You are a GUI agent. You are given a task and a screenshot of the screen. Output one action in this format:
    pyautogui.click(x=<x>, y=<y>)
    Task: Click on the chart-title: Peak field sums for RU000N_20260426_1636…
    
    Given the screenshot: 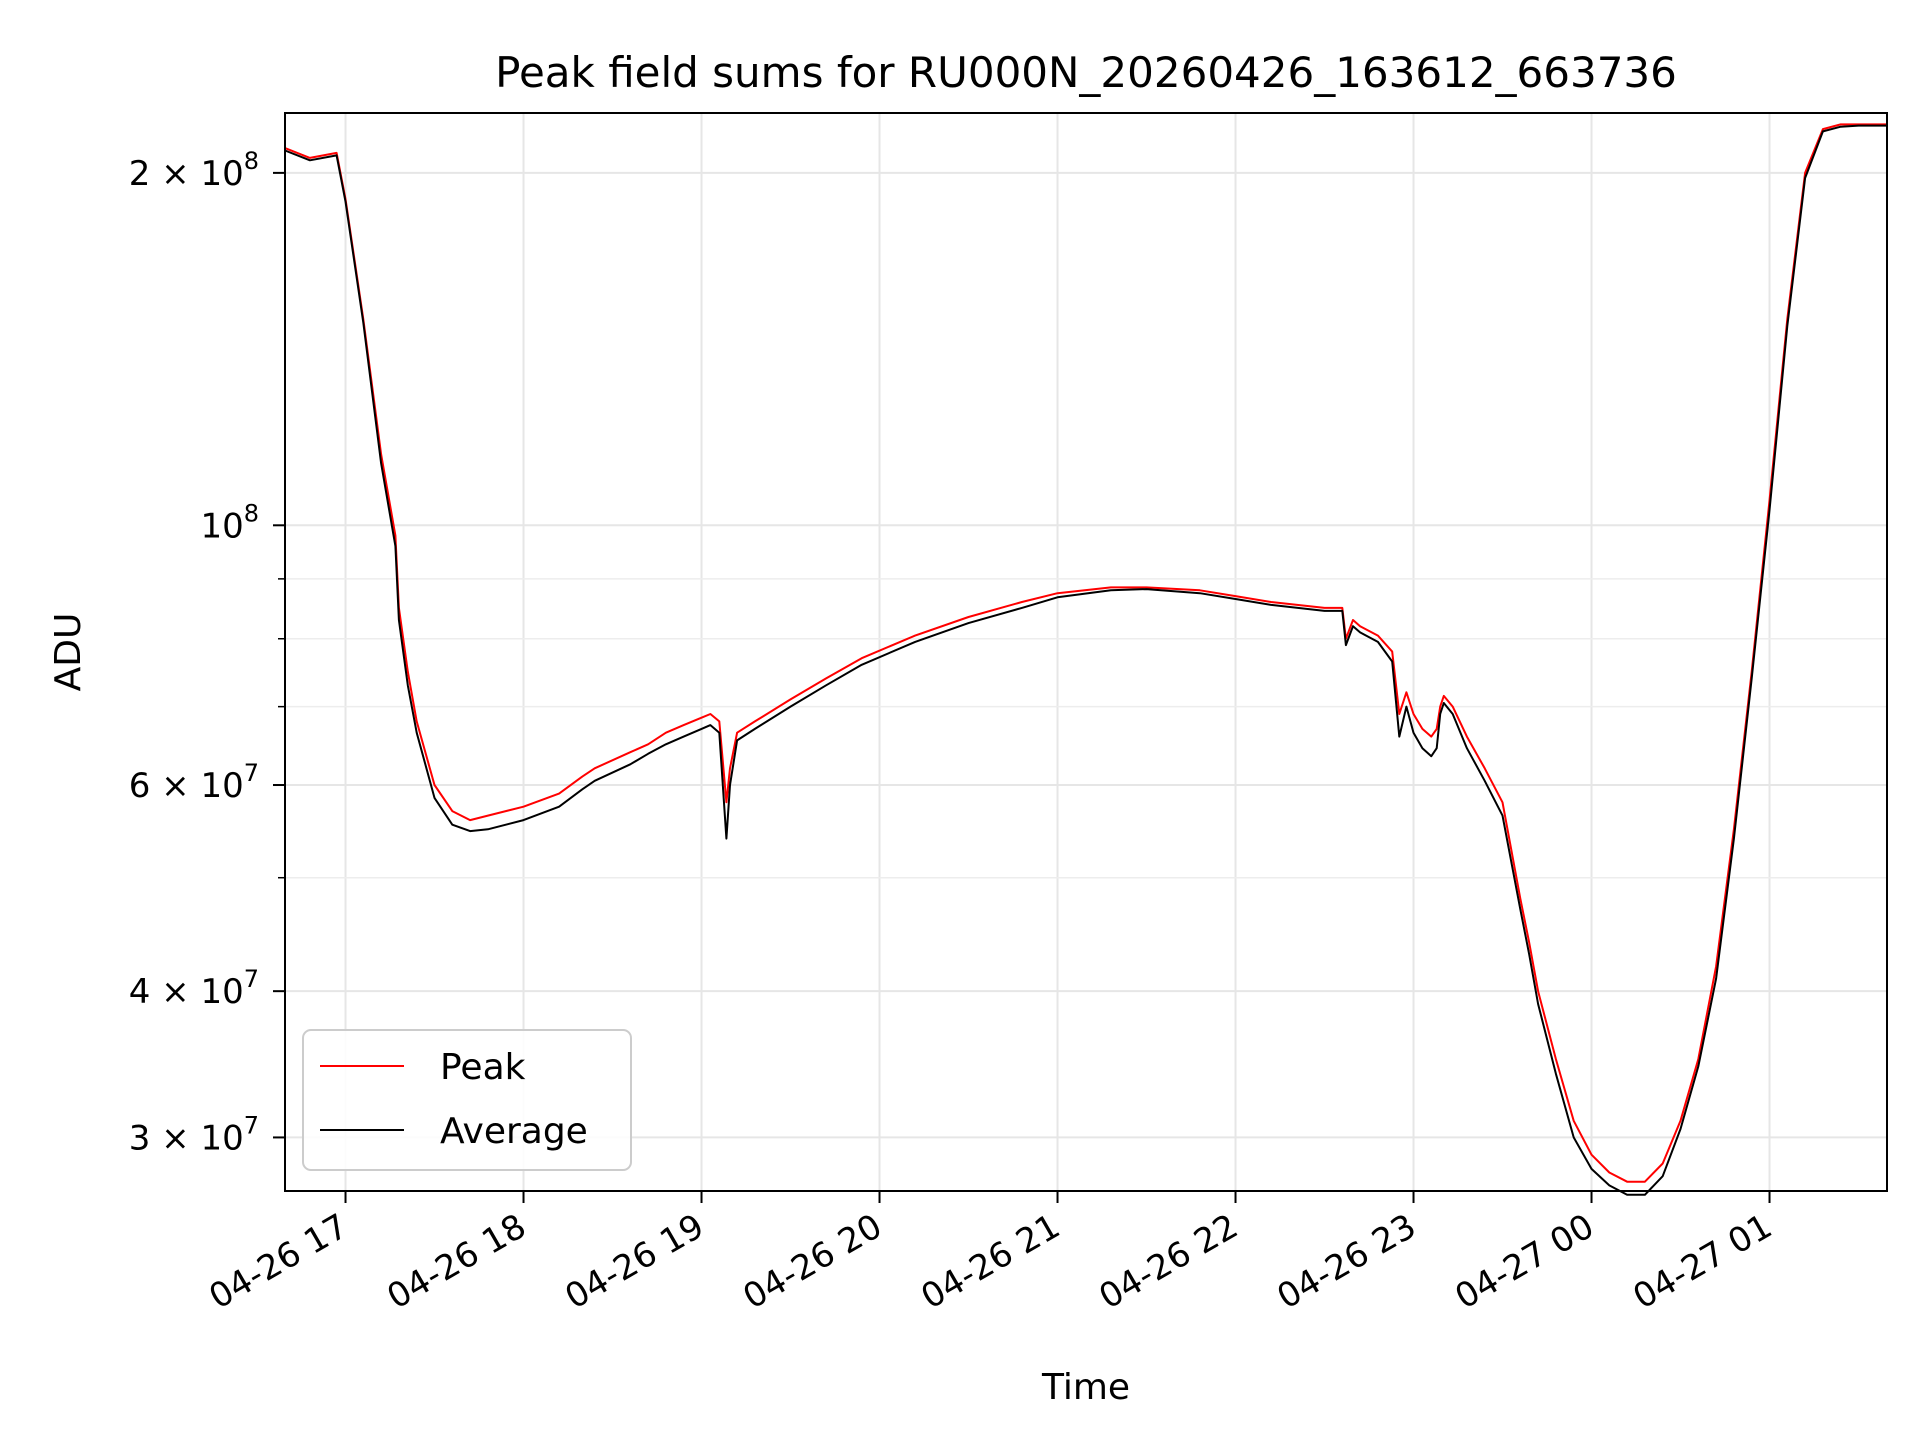 What is the action you would take?
    pyautogui.click(x=1086, y=72)
    